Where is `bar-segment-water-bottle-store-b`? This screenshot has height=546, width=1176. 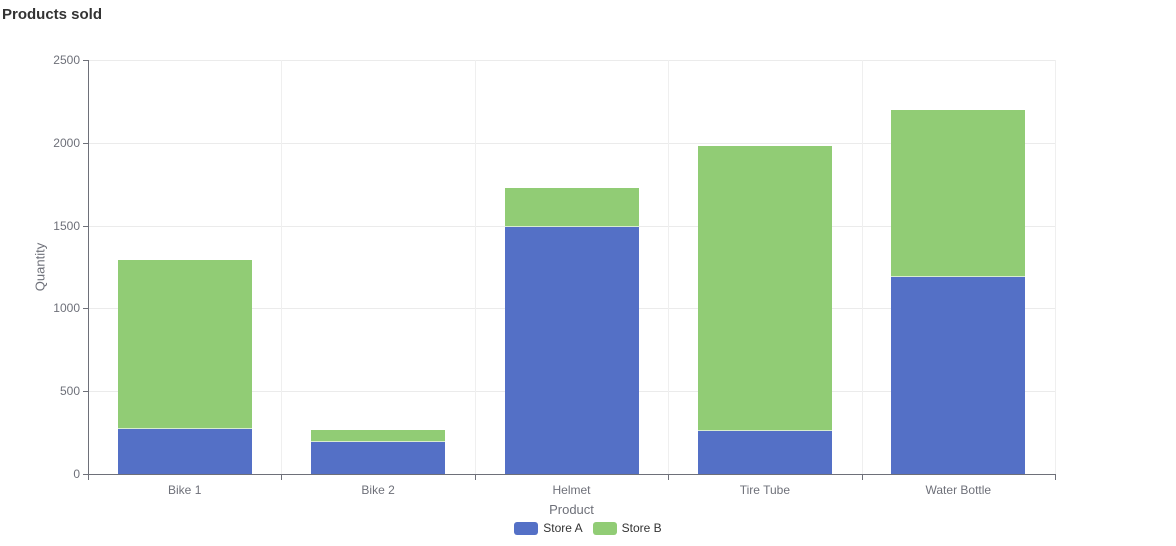
bar-segment-water-bottle-store-b is located at coordinates (958, 193).